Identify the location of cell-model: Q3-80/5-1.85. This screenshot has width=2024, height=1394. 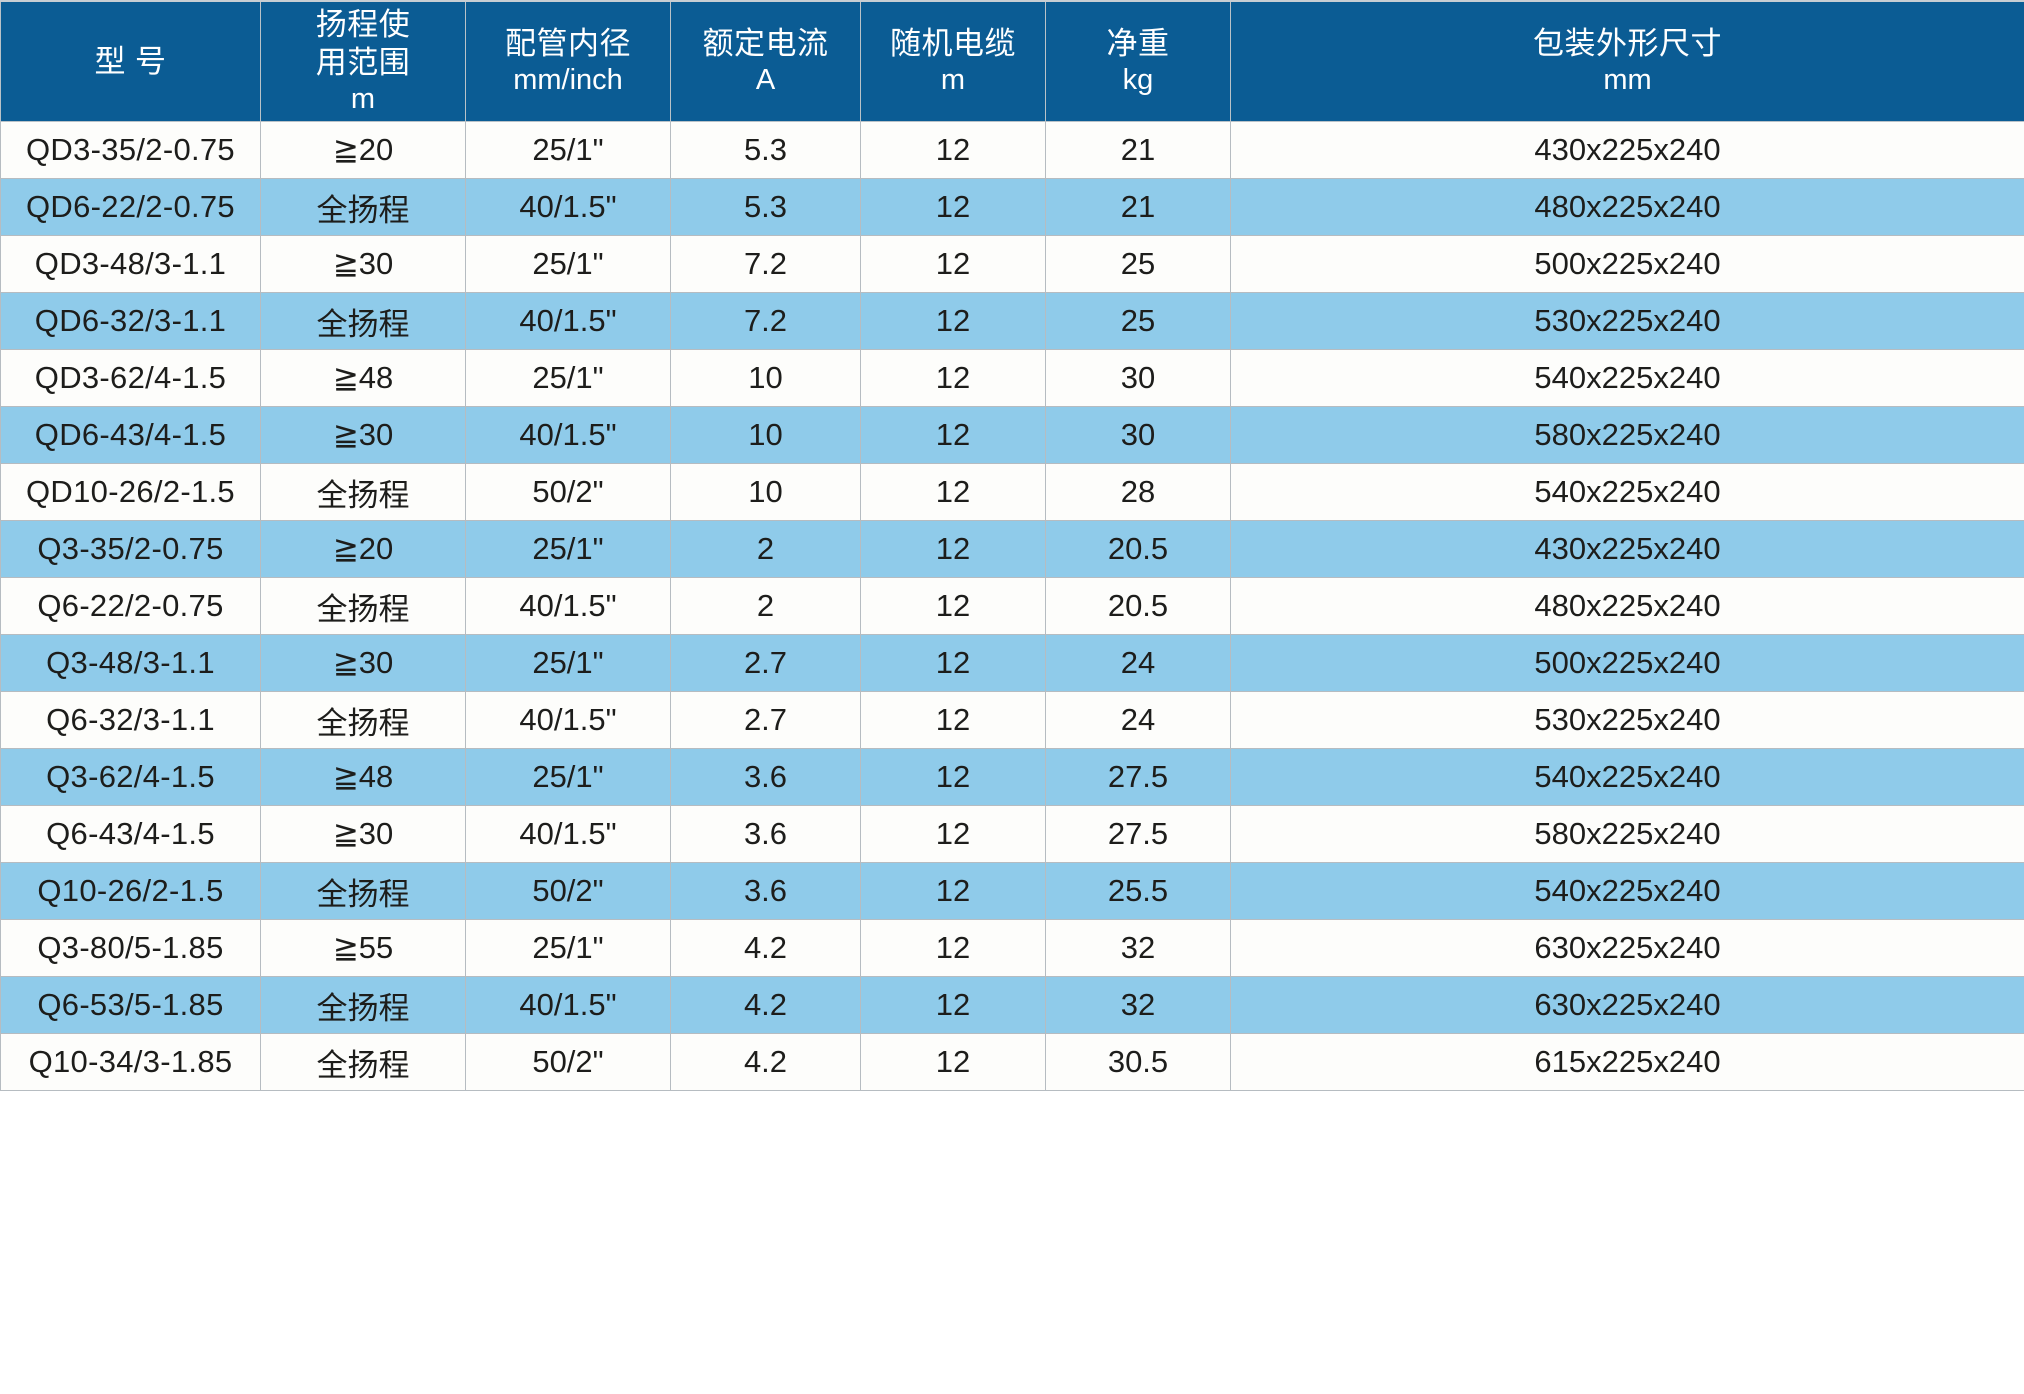
(130, 948).